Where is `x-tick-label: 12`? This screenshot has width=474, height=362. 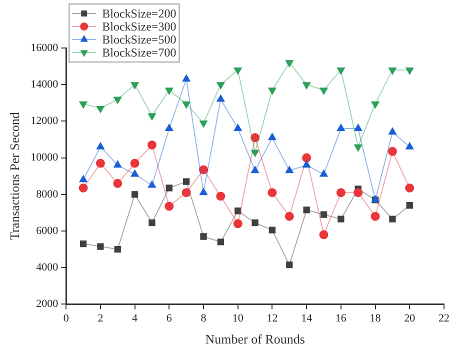 x-tick-label: 12 is located at coordinates (272, 318).